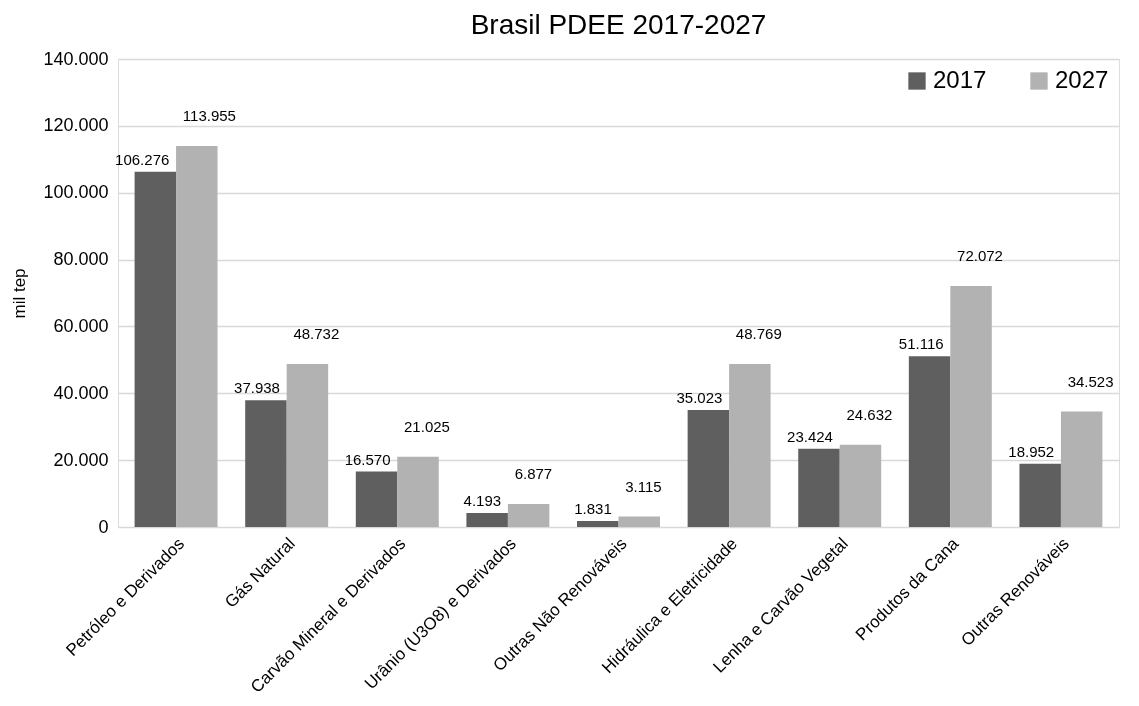 The image size is (1139, 706). I want to click on data-label: 18.952, so click(1031, 451).